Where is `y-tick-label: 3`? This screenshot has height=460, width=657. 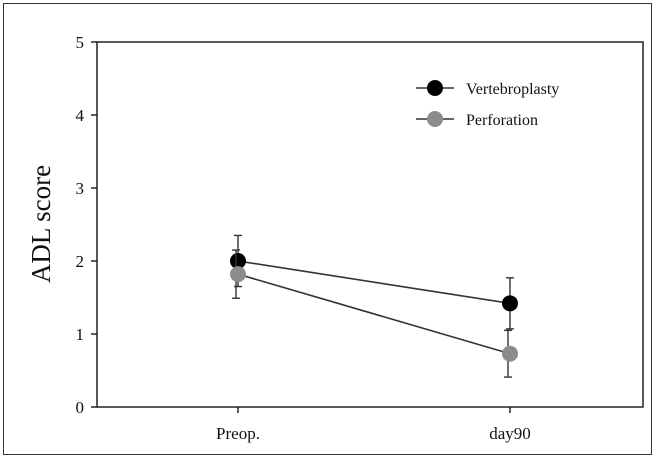 y-tick-label: 3 is located at coordinates (80, 188).